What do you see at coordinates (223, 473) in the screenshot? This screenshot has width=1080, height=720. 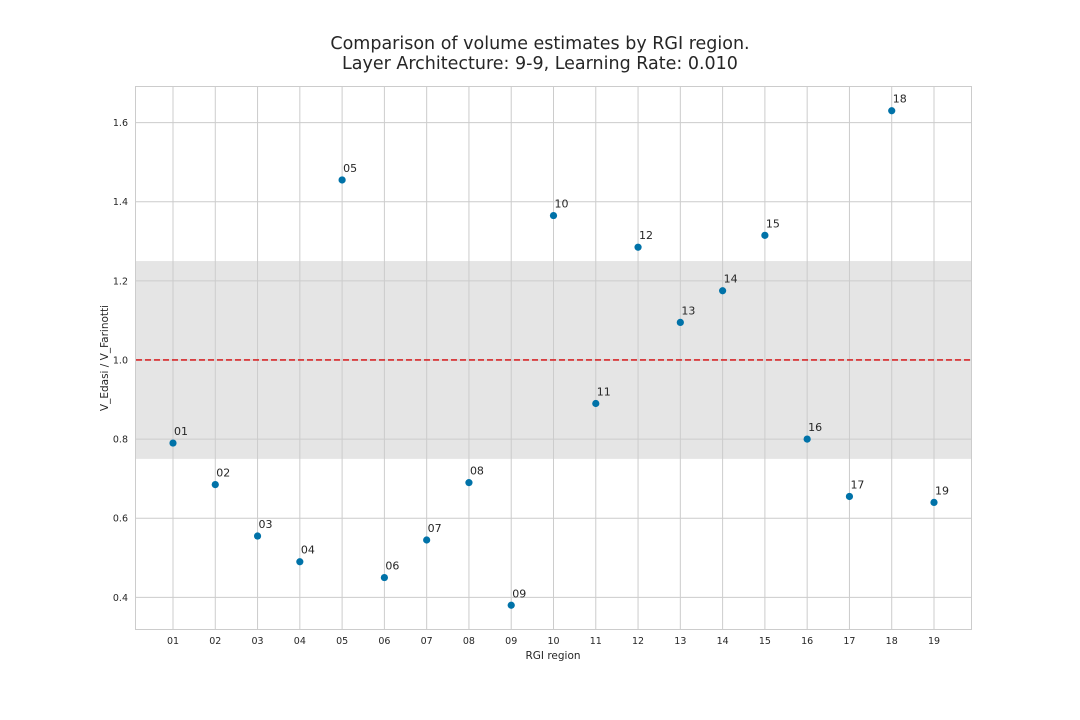 I see `point-label: 02` at bounding box center [223, 473].